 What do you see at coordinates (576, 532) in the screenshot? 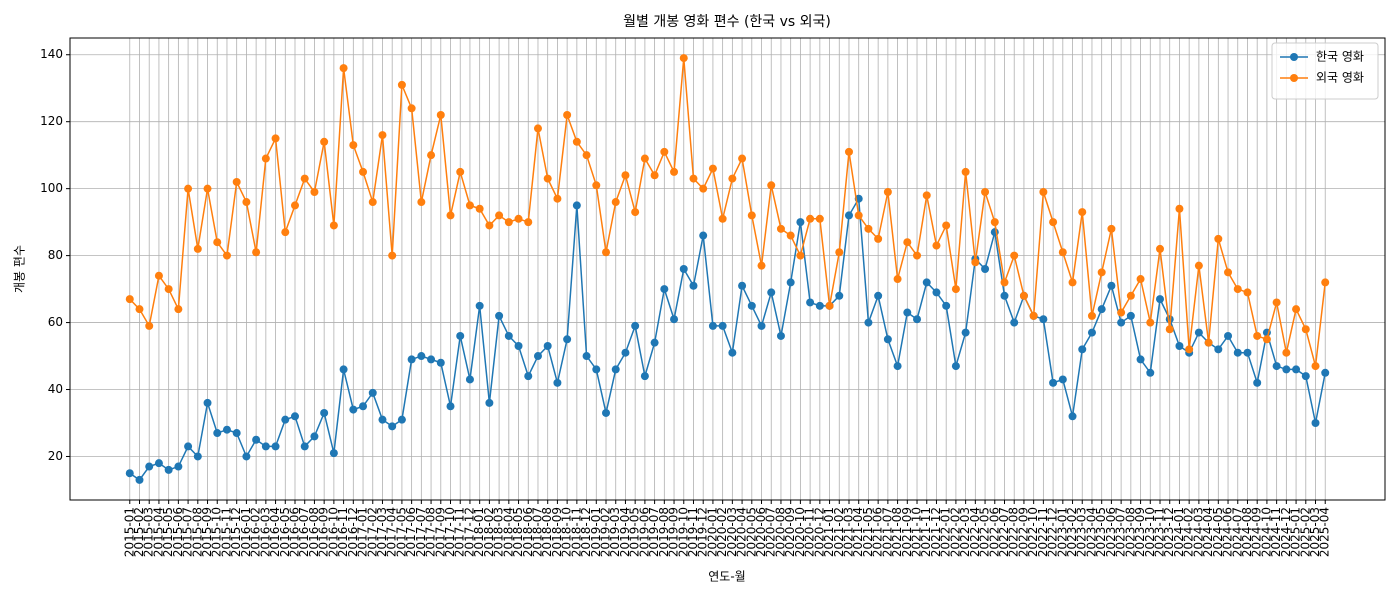
I see `x-tick-label: 2018-11` at bounding box center [576, 532].